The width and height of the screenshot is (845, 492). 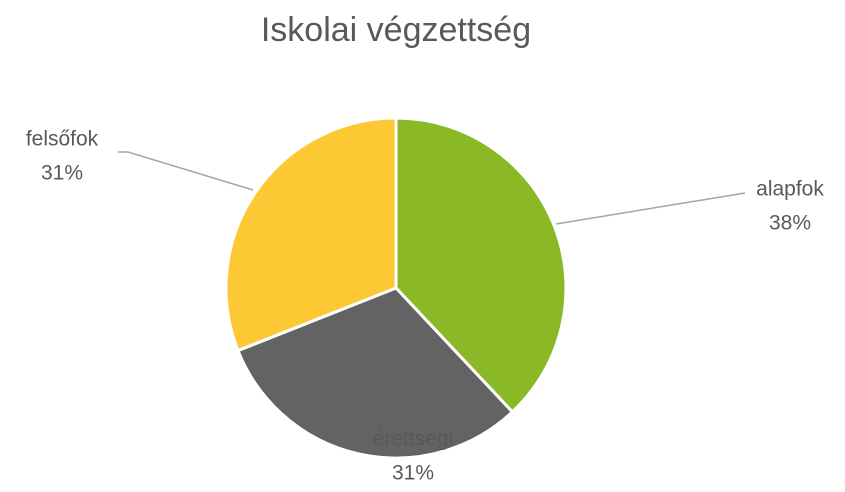 I want to click on value-label: 38%, so click(x=790, y=223).